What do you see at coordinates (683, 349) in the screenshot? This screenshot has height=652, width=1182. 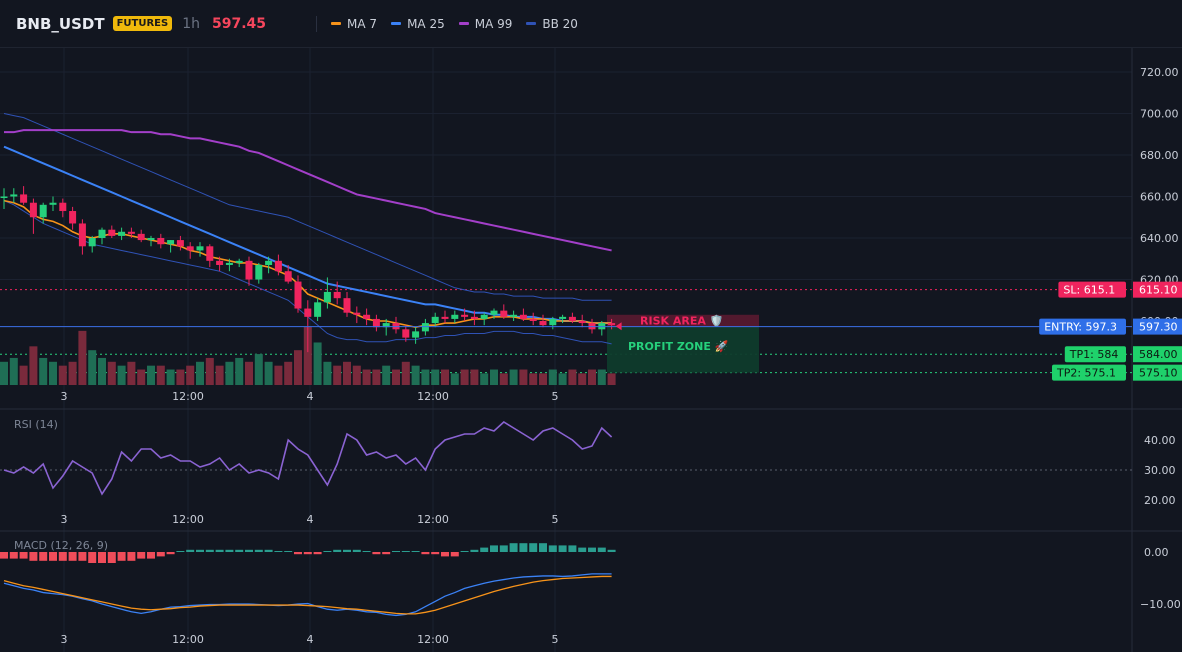 I see `profit-zone-box` at bounding box center [683, 349].